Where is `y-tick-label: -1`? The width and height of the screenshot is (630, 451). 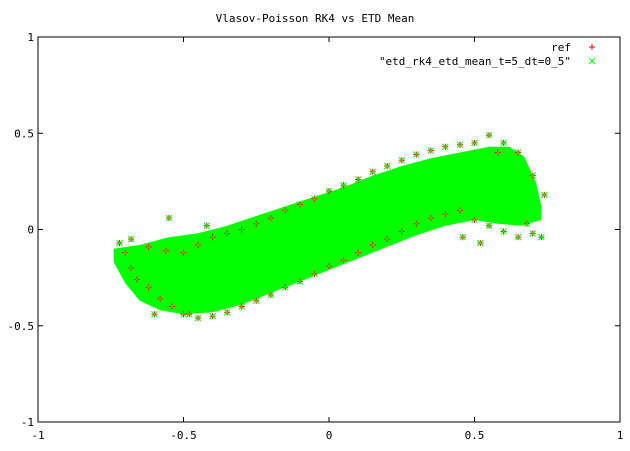
y-tick-label: -1 is located at coordinates (27, 422).